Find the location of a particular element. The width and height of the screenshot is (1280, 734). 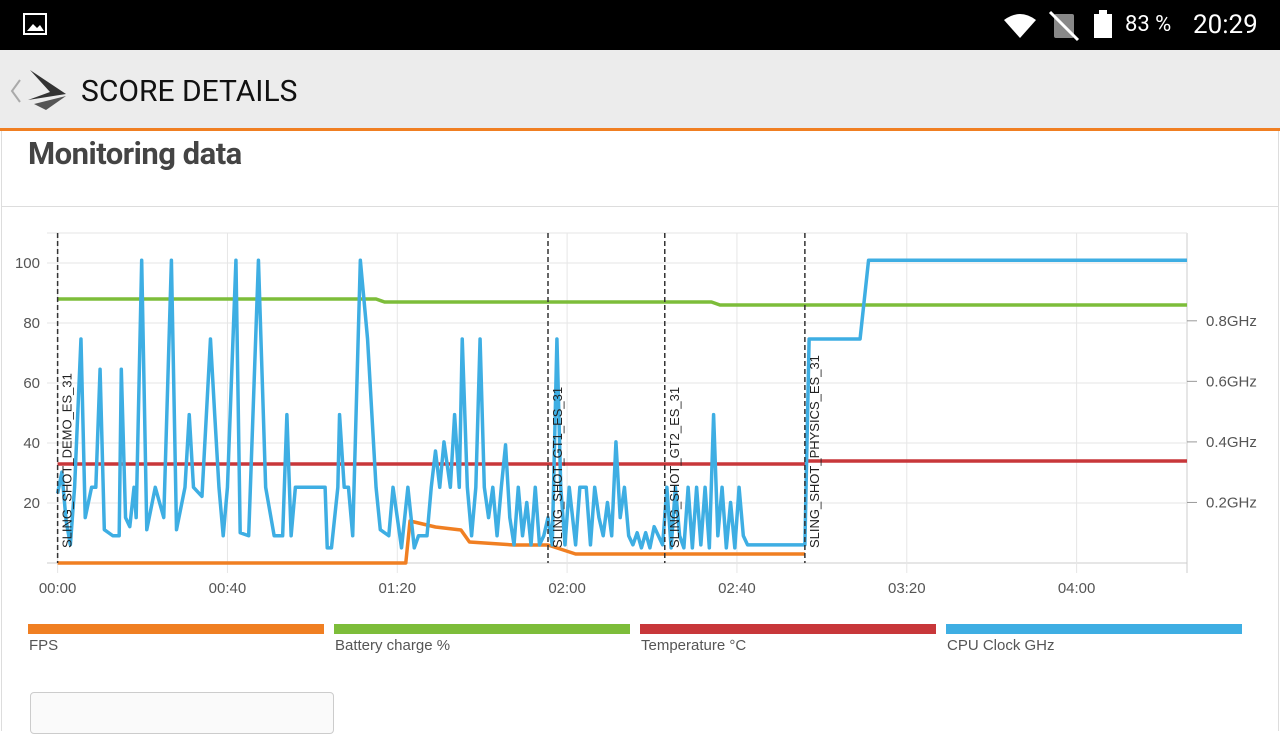

phase-label: SLING_SHOT_PHYSICS_ES_31 is located at coordinates (814, 451).